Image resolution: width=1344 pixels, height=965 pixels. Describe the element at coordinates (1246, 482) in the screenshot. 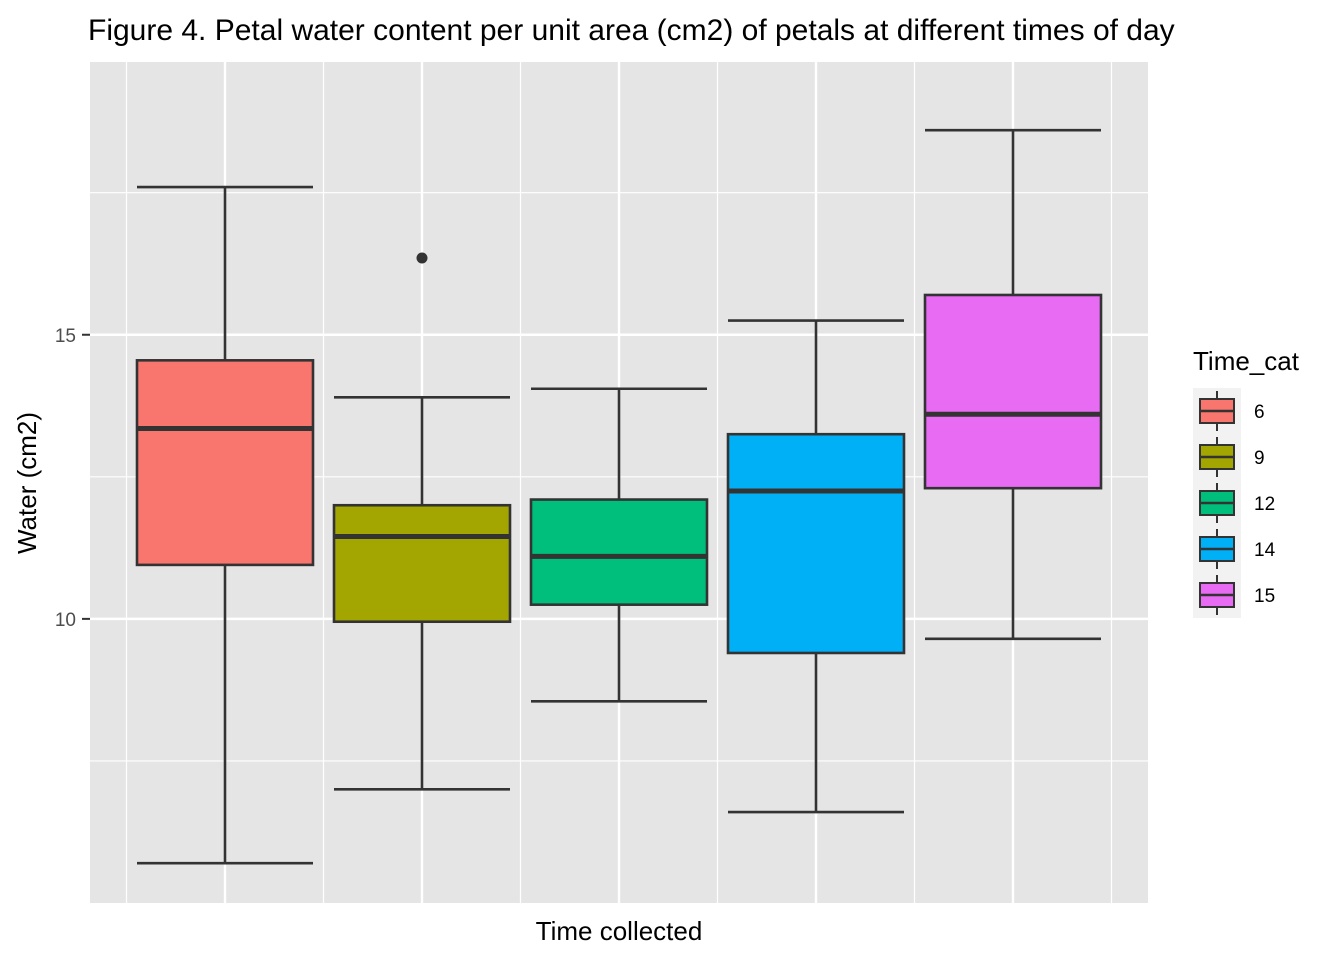

I see `legend: Time_cat 6 9 12 14 15` at that location.